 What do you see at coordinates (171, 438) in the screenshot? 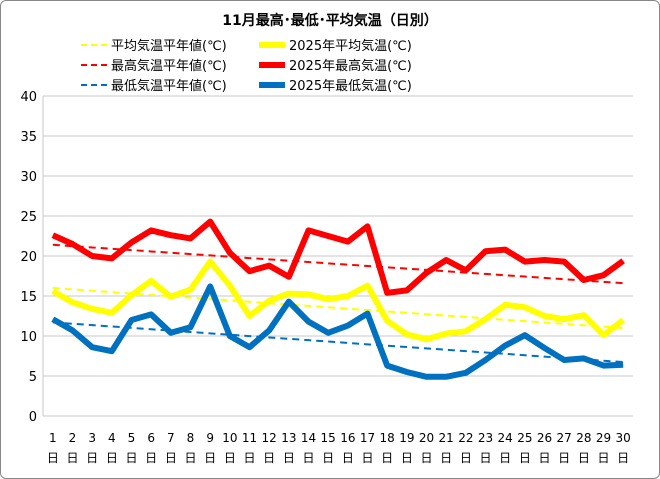
I see `x-tick-label: 7` at bounding box center [171, 438].